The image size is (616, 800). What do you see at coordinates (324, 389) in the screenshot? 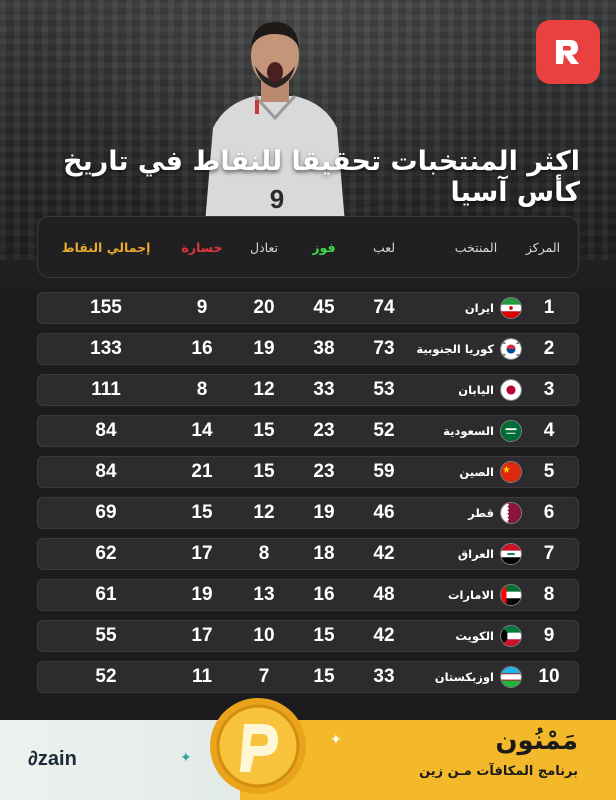
I see `won-cell: 33` at bounding box center [324, 389].